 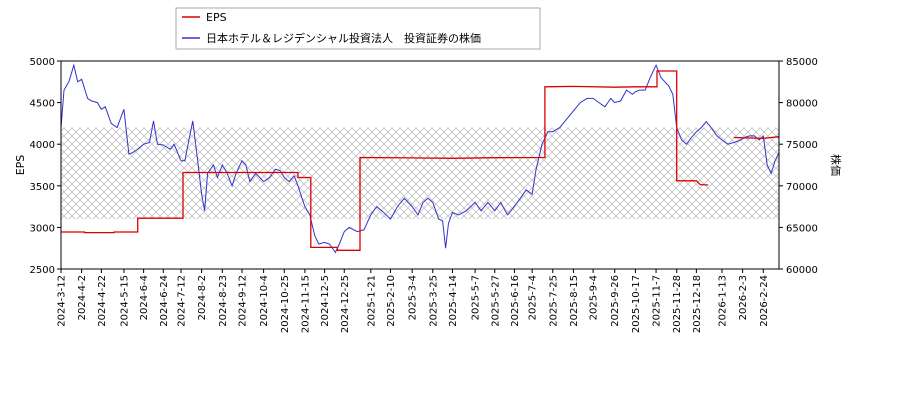 I want to click on x-tick-label: 2024-9-12, so click(x=243, y=301).